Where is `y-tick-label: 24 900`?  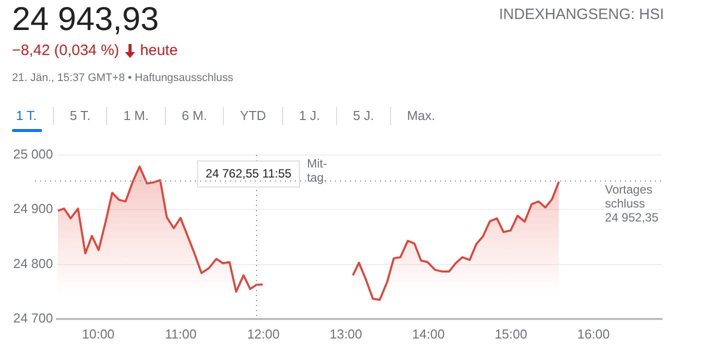 y-tick-label: 24 900 is located at coordinates (33, 208).